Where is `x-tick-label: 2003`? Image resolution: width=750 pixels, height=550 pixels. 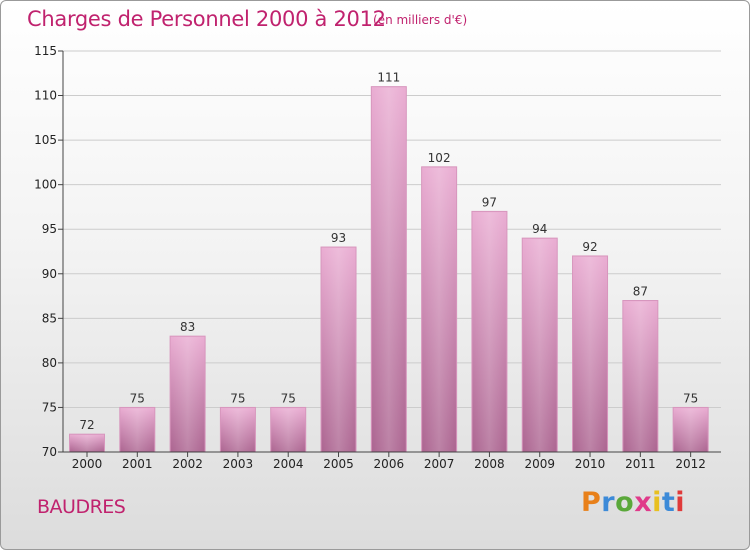
x-tick-label: 2003 is located at coordinates (238, 464).